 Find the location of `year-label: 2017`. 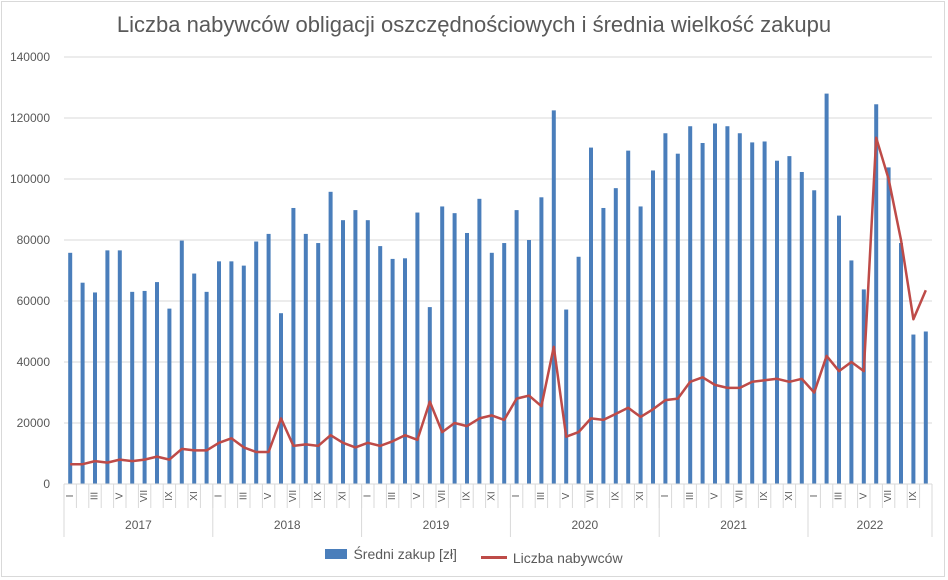

year-label: 2017 is located at coordinates (138, 525).